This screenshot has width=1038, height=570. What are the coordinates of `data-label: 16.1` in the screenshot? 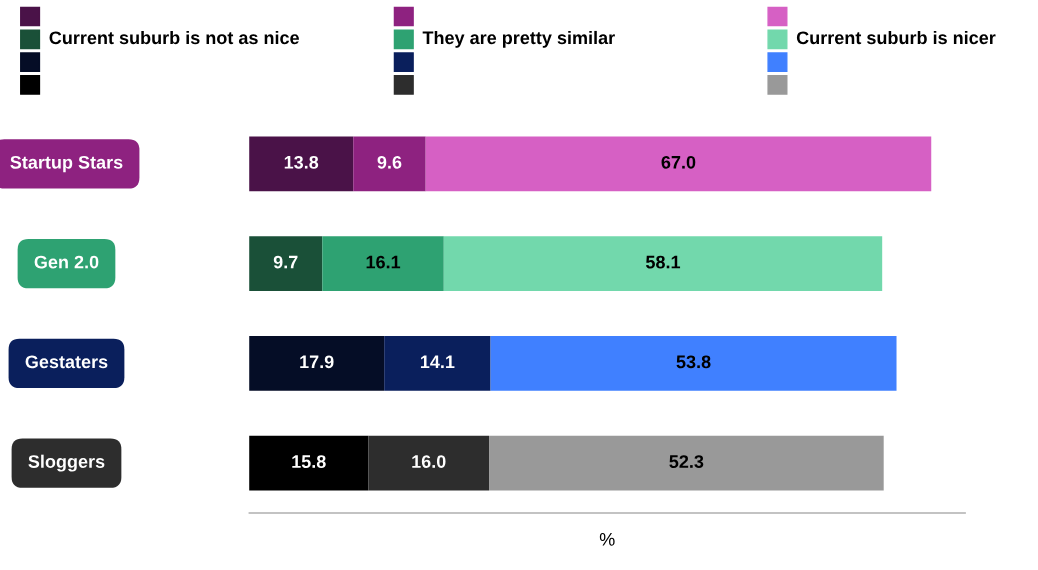 It's located at (383, 262).